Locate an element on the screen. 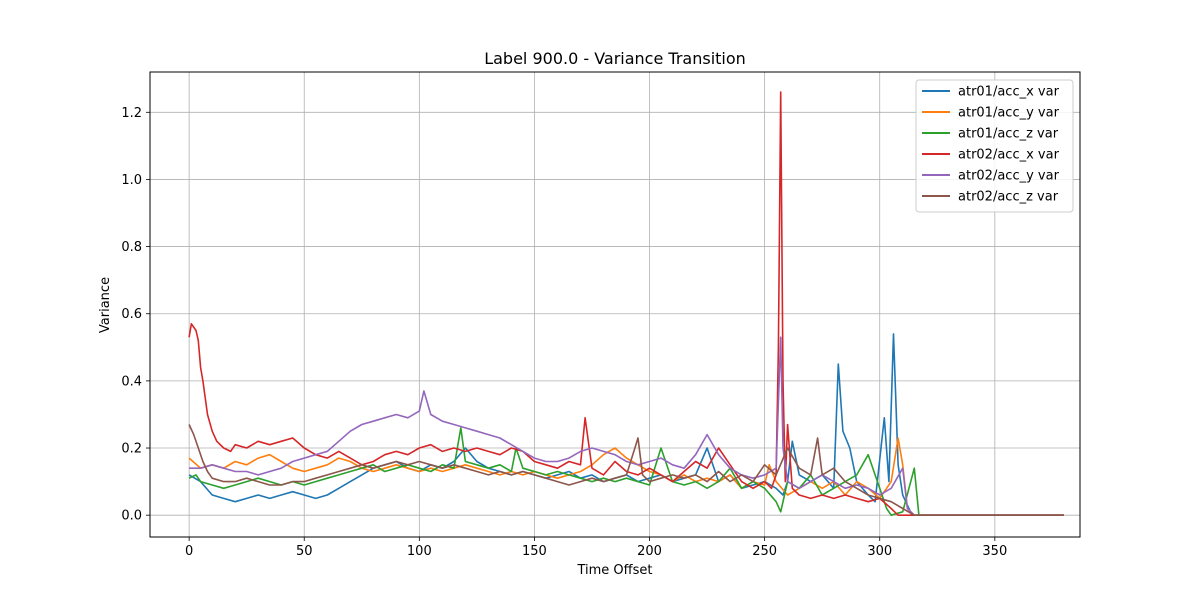 Image resolution: width=1200 pixels, height=600 pixels. y-axis-label: Variance is located at coordinates (105, 305).